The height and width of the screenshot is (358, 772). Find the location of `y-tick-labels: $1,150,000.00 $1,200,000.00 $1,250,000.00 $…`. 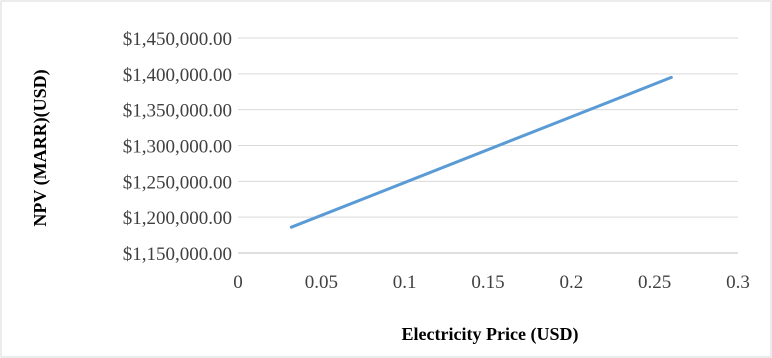

y-tick-labels: $1,150,000.00 $1,200,000.00 $1,250,000.00 $… is located at coordinates (177, 147).